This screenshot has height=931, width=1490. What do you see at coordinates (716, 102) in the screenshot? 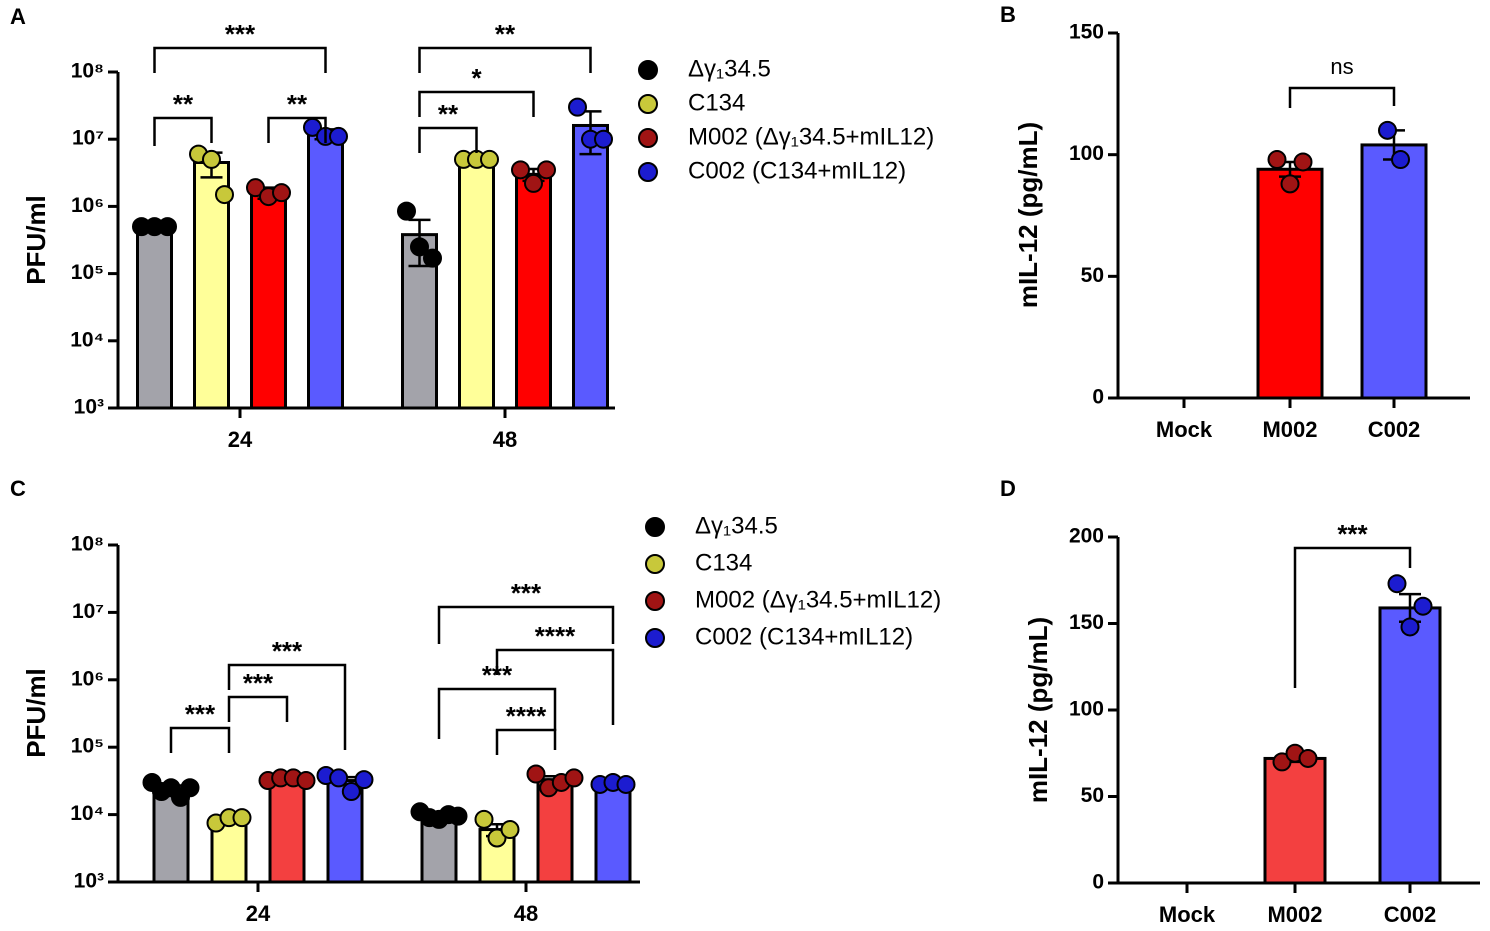
I see `legend-label: C134` at bounding box center [716, 102].